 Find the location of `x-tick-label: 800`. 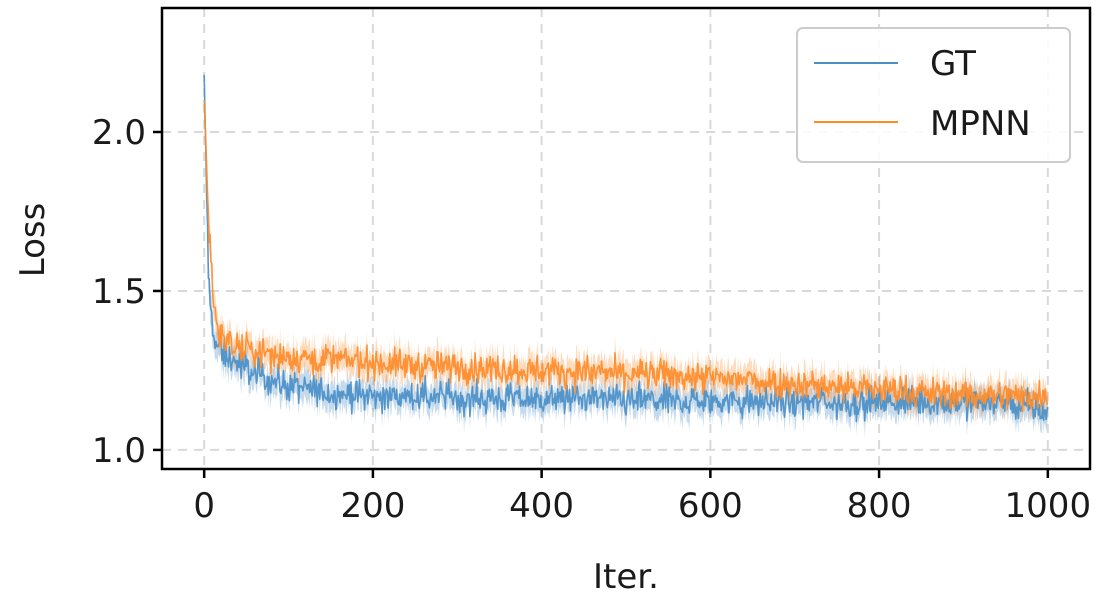

x-tick-label: 800 is located at coordinates (879, 506).